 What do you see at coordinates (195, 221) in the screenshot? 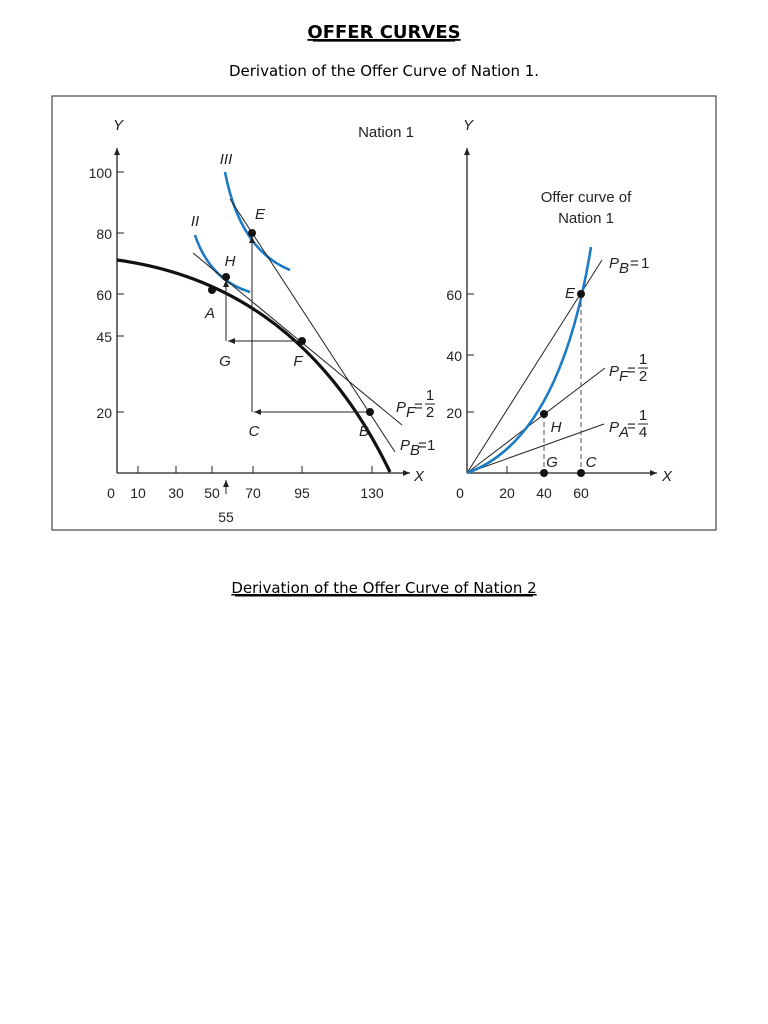
I see `curve-label: II` at bounding box center [195, 221].